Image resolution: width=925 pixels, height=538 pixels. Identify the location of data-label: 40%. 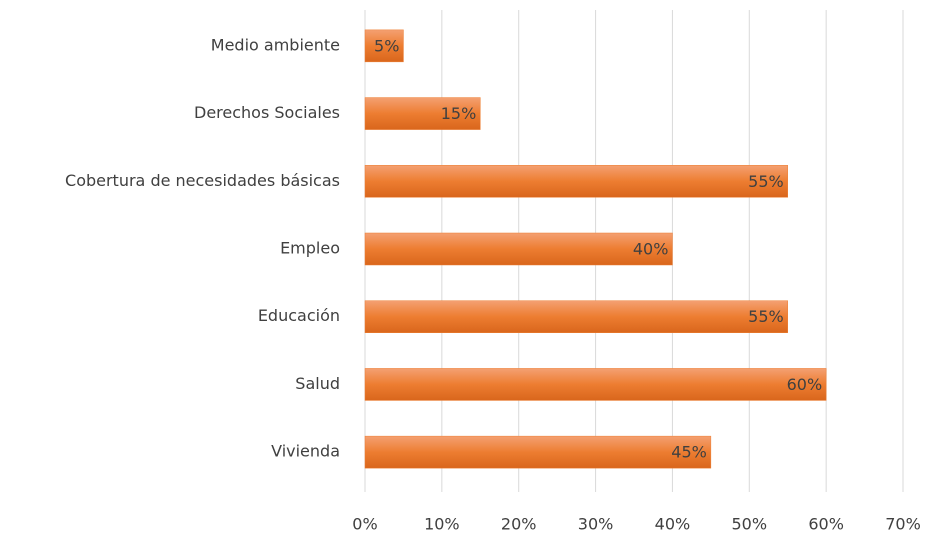
(651, 249).